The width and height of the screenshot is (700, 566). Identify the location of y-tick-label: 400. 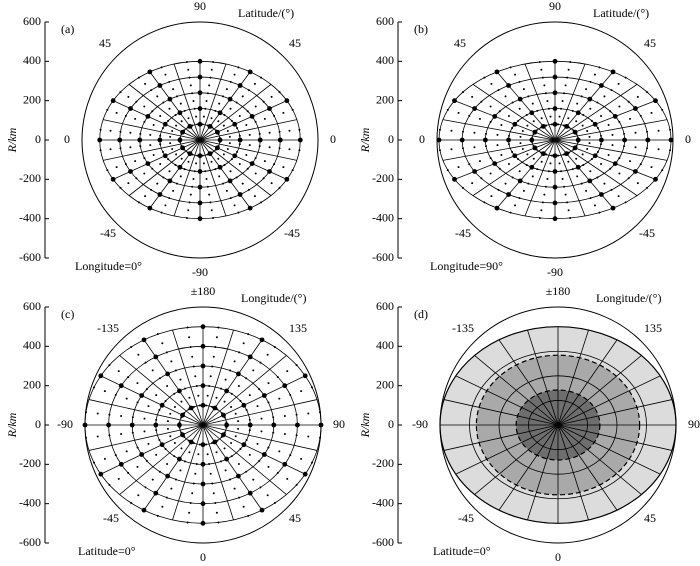
(385, 345).